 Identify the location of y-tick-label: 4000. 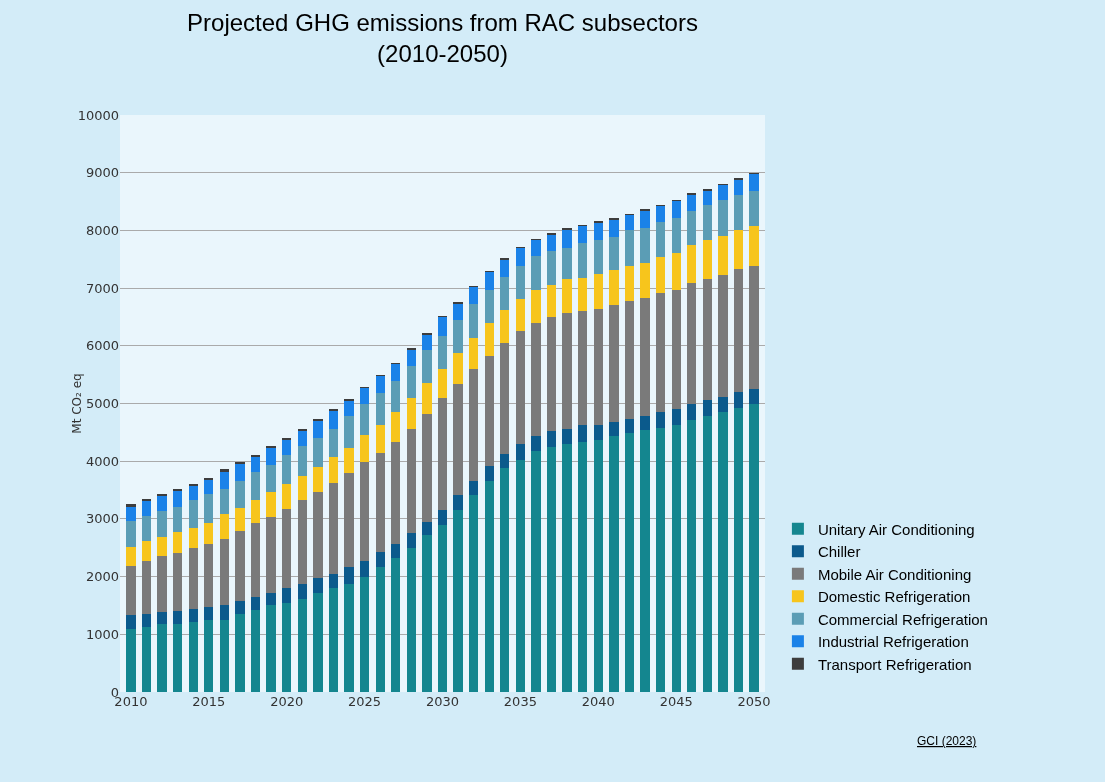
(102, 461).